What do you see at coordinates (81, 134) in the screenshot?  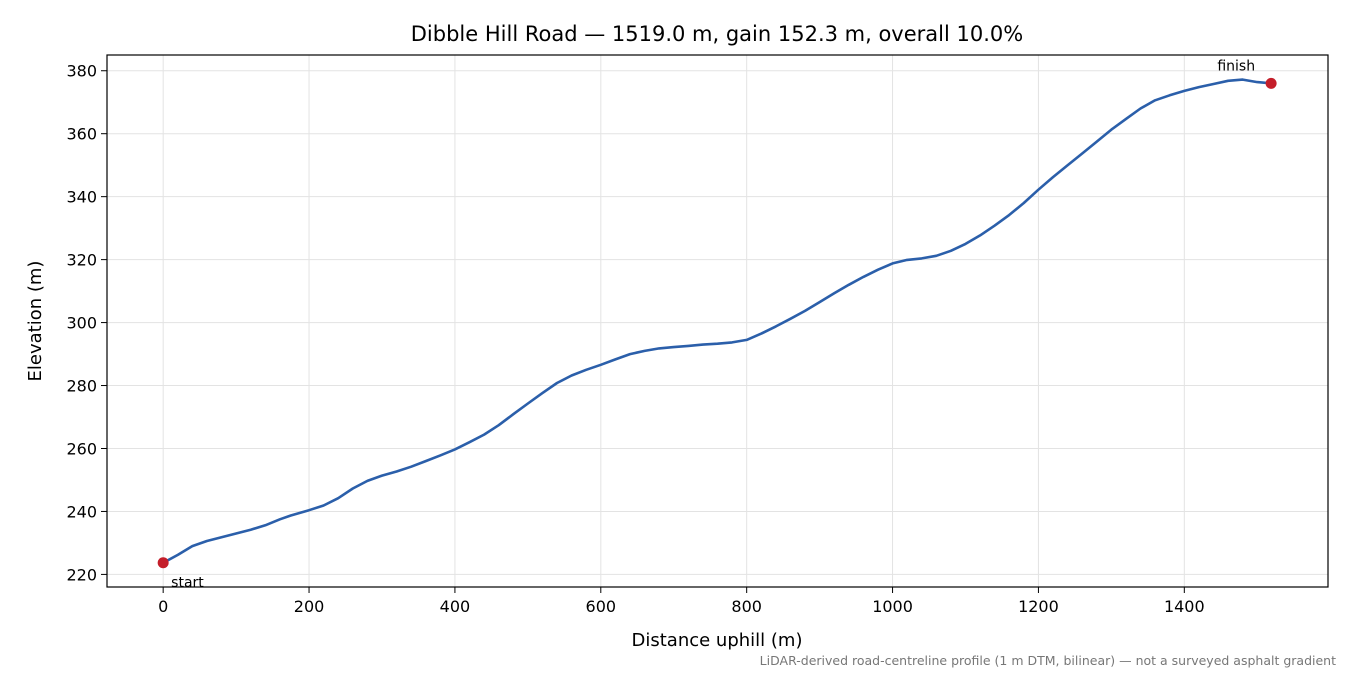 I see `y-tick-label: 360` at bounding box center [81, 134].